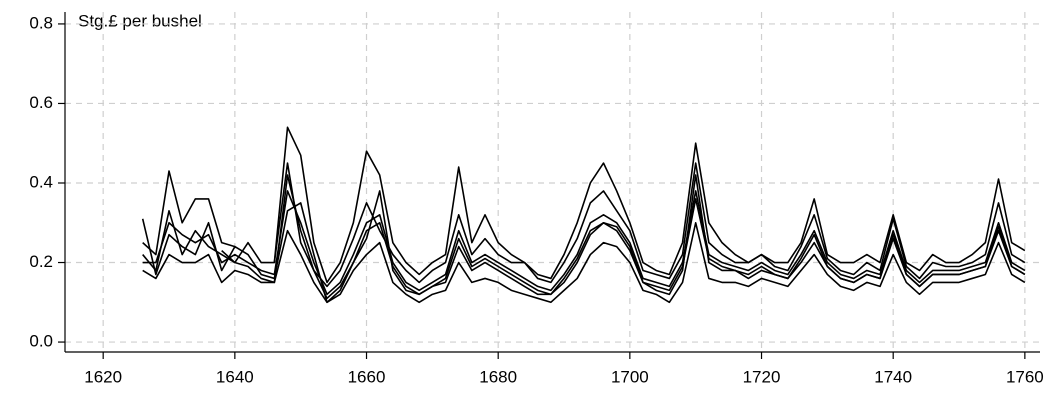 The width and height of the screenshot is (1053, 403). Describe the element at coordinates (41, 341) in the screenshot. I see `y-tick-label: 0.0` at that location.